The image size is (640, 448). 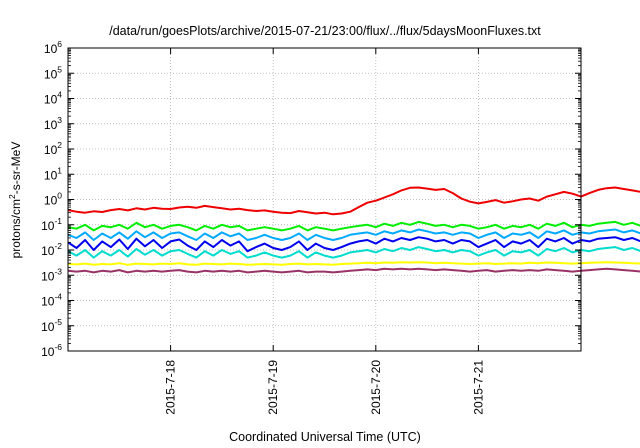 I want to click on y-tick-label: 10⁻², so click(x=51, y=249).